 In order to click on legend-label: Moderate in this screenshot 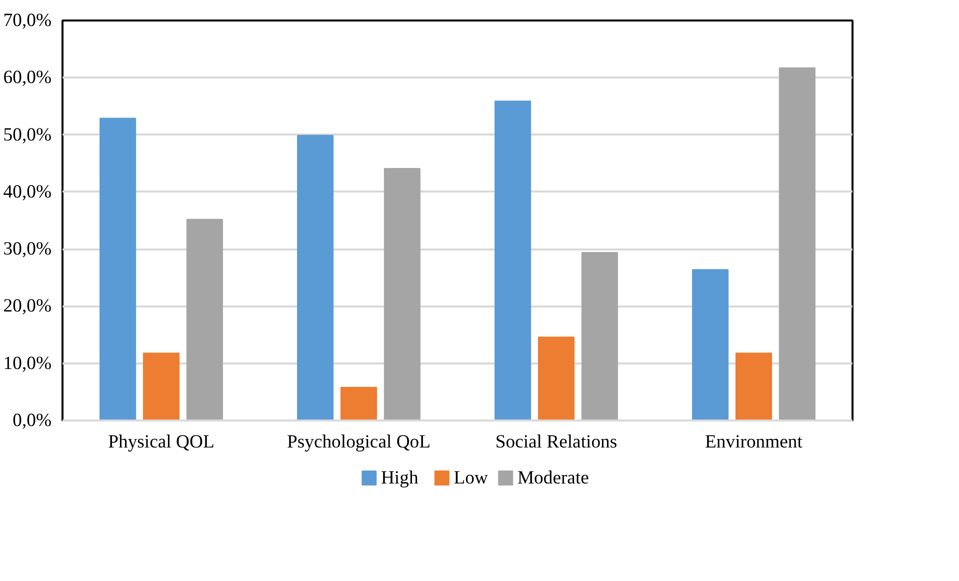, I will do `click(553, 478)`.